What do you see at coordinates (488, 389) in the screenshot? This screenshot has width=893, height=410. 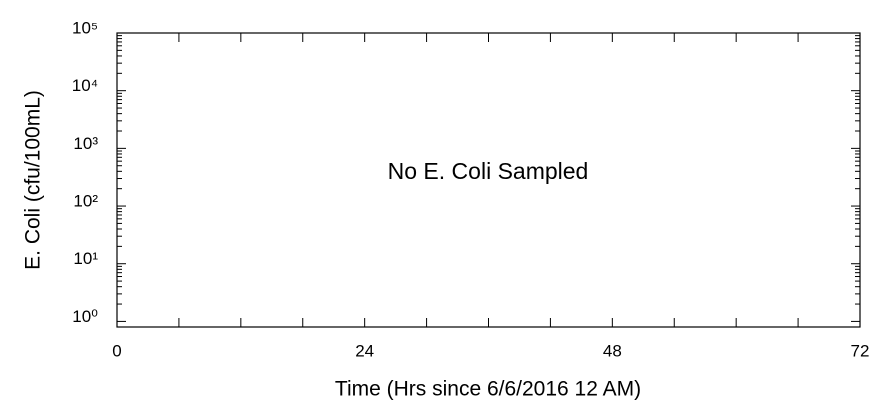 I see `x-axis-label: Time (Hrs since 6/6/2016 12 AM)` at bounding box center [488, 389].